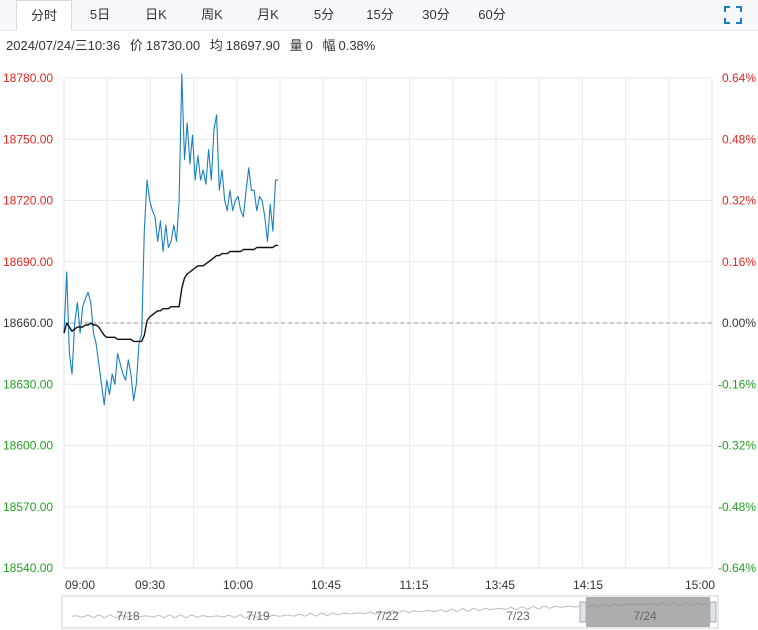 The height and width of the screenshot is (630, 758). What do you see at coordinates (700, 585) in the screenshot?
I see `x-tick-label: 15:00` at bounding box center [700, 585].